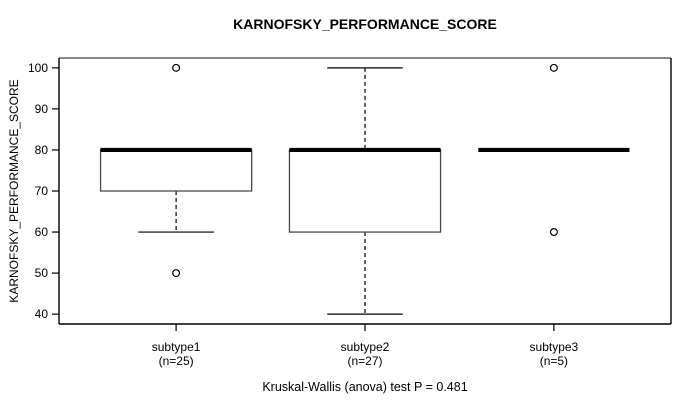 The width and height of the screenshot is (700, 400). What do you see at coordinates (176, 347) in the screenshot?
I see `group-label: subtype1` at bounding box center [176, 347].